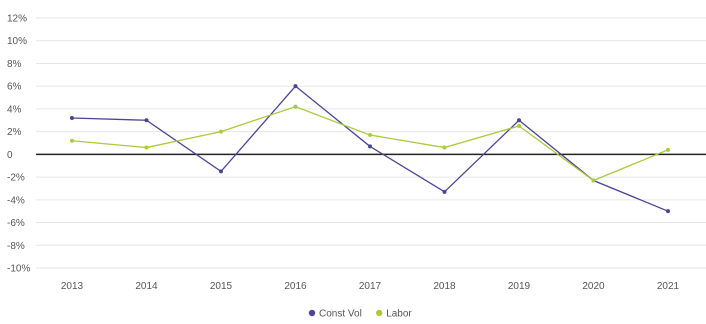 This screenshot has height=324, width=706. What do you see at coordinates (146, 286) in the screenshot?
I see `x-tick-label: 2014` at bounding box center [146, 286].